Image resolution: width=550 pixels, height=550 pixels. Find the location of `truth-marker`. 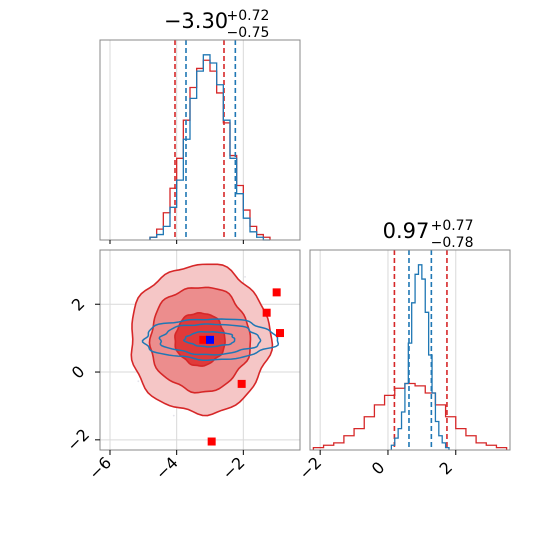

truth-marker is located at coordinates (210, 339).